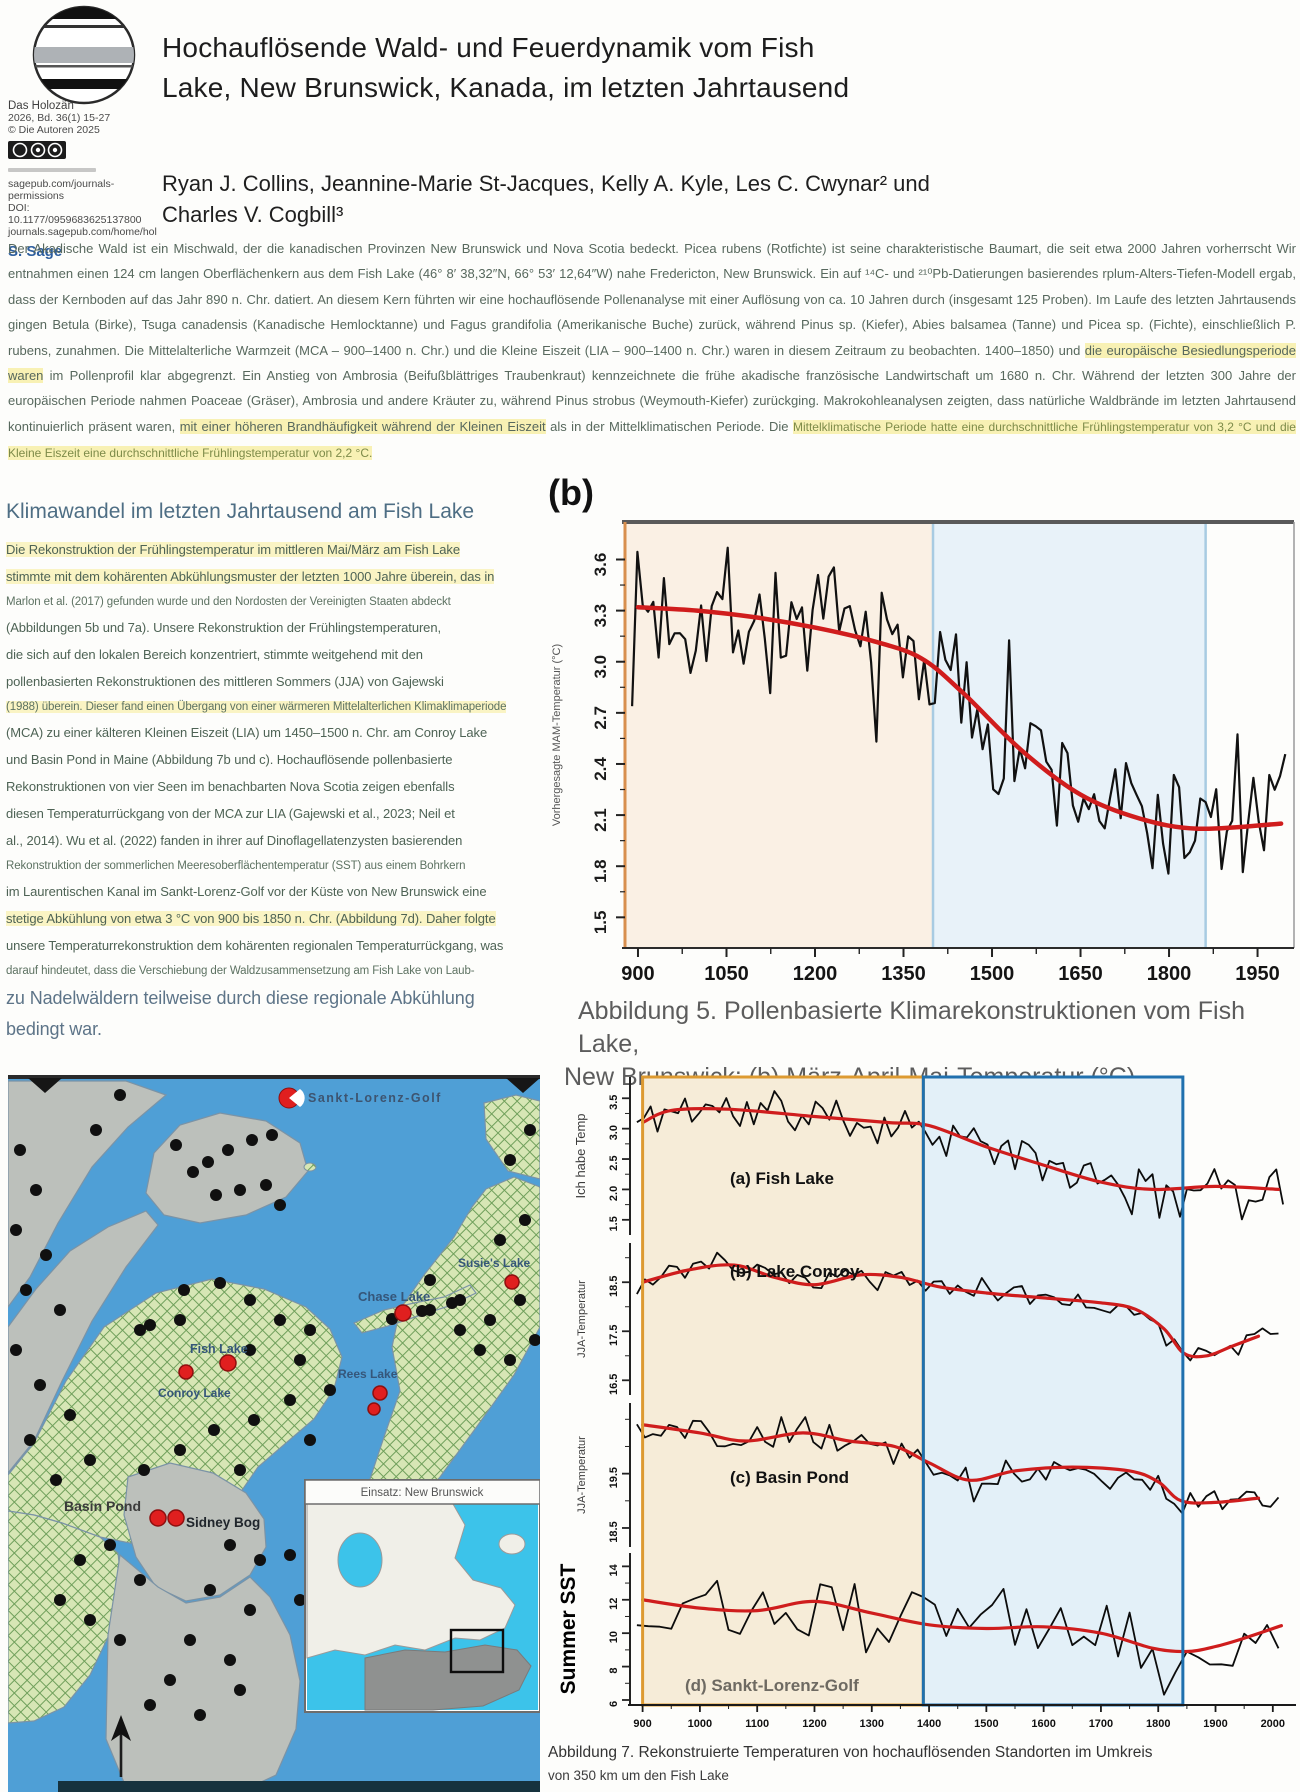 Image resolution: width=1300 pixels, height=1792 pixels. What do you see at coordinates (394, 1296) in the screenshot?
I see `map-label-chase-lake: Chase Lake` at bounding box center [394, 1296].